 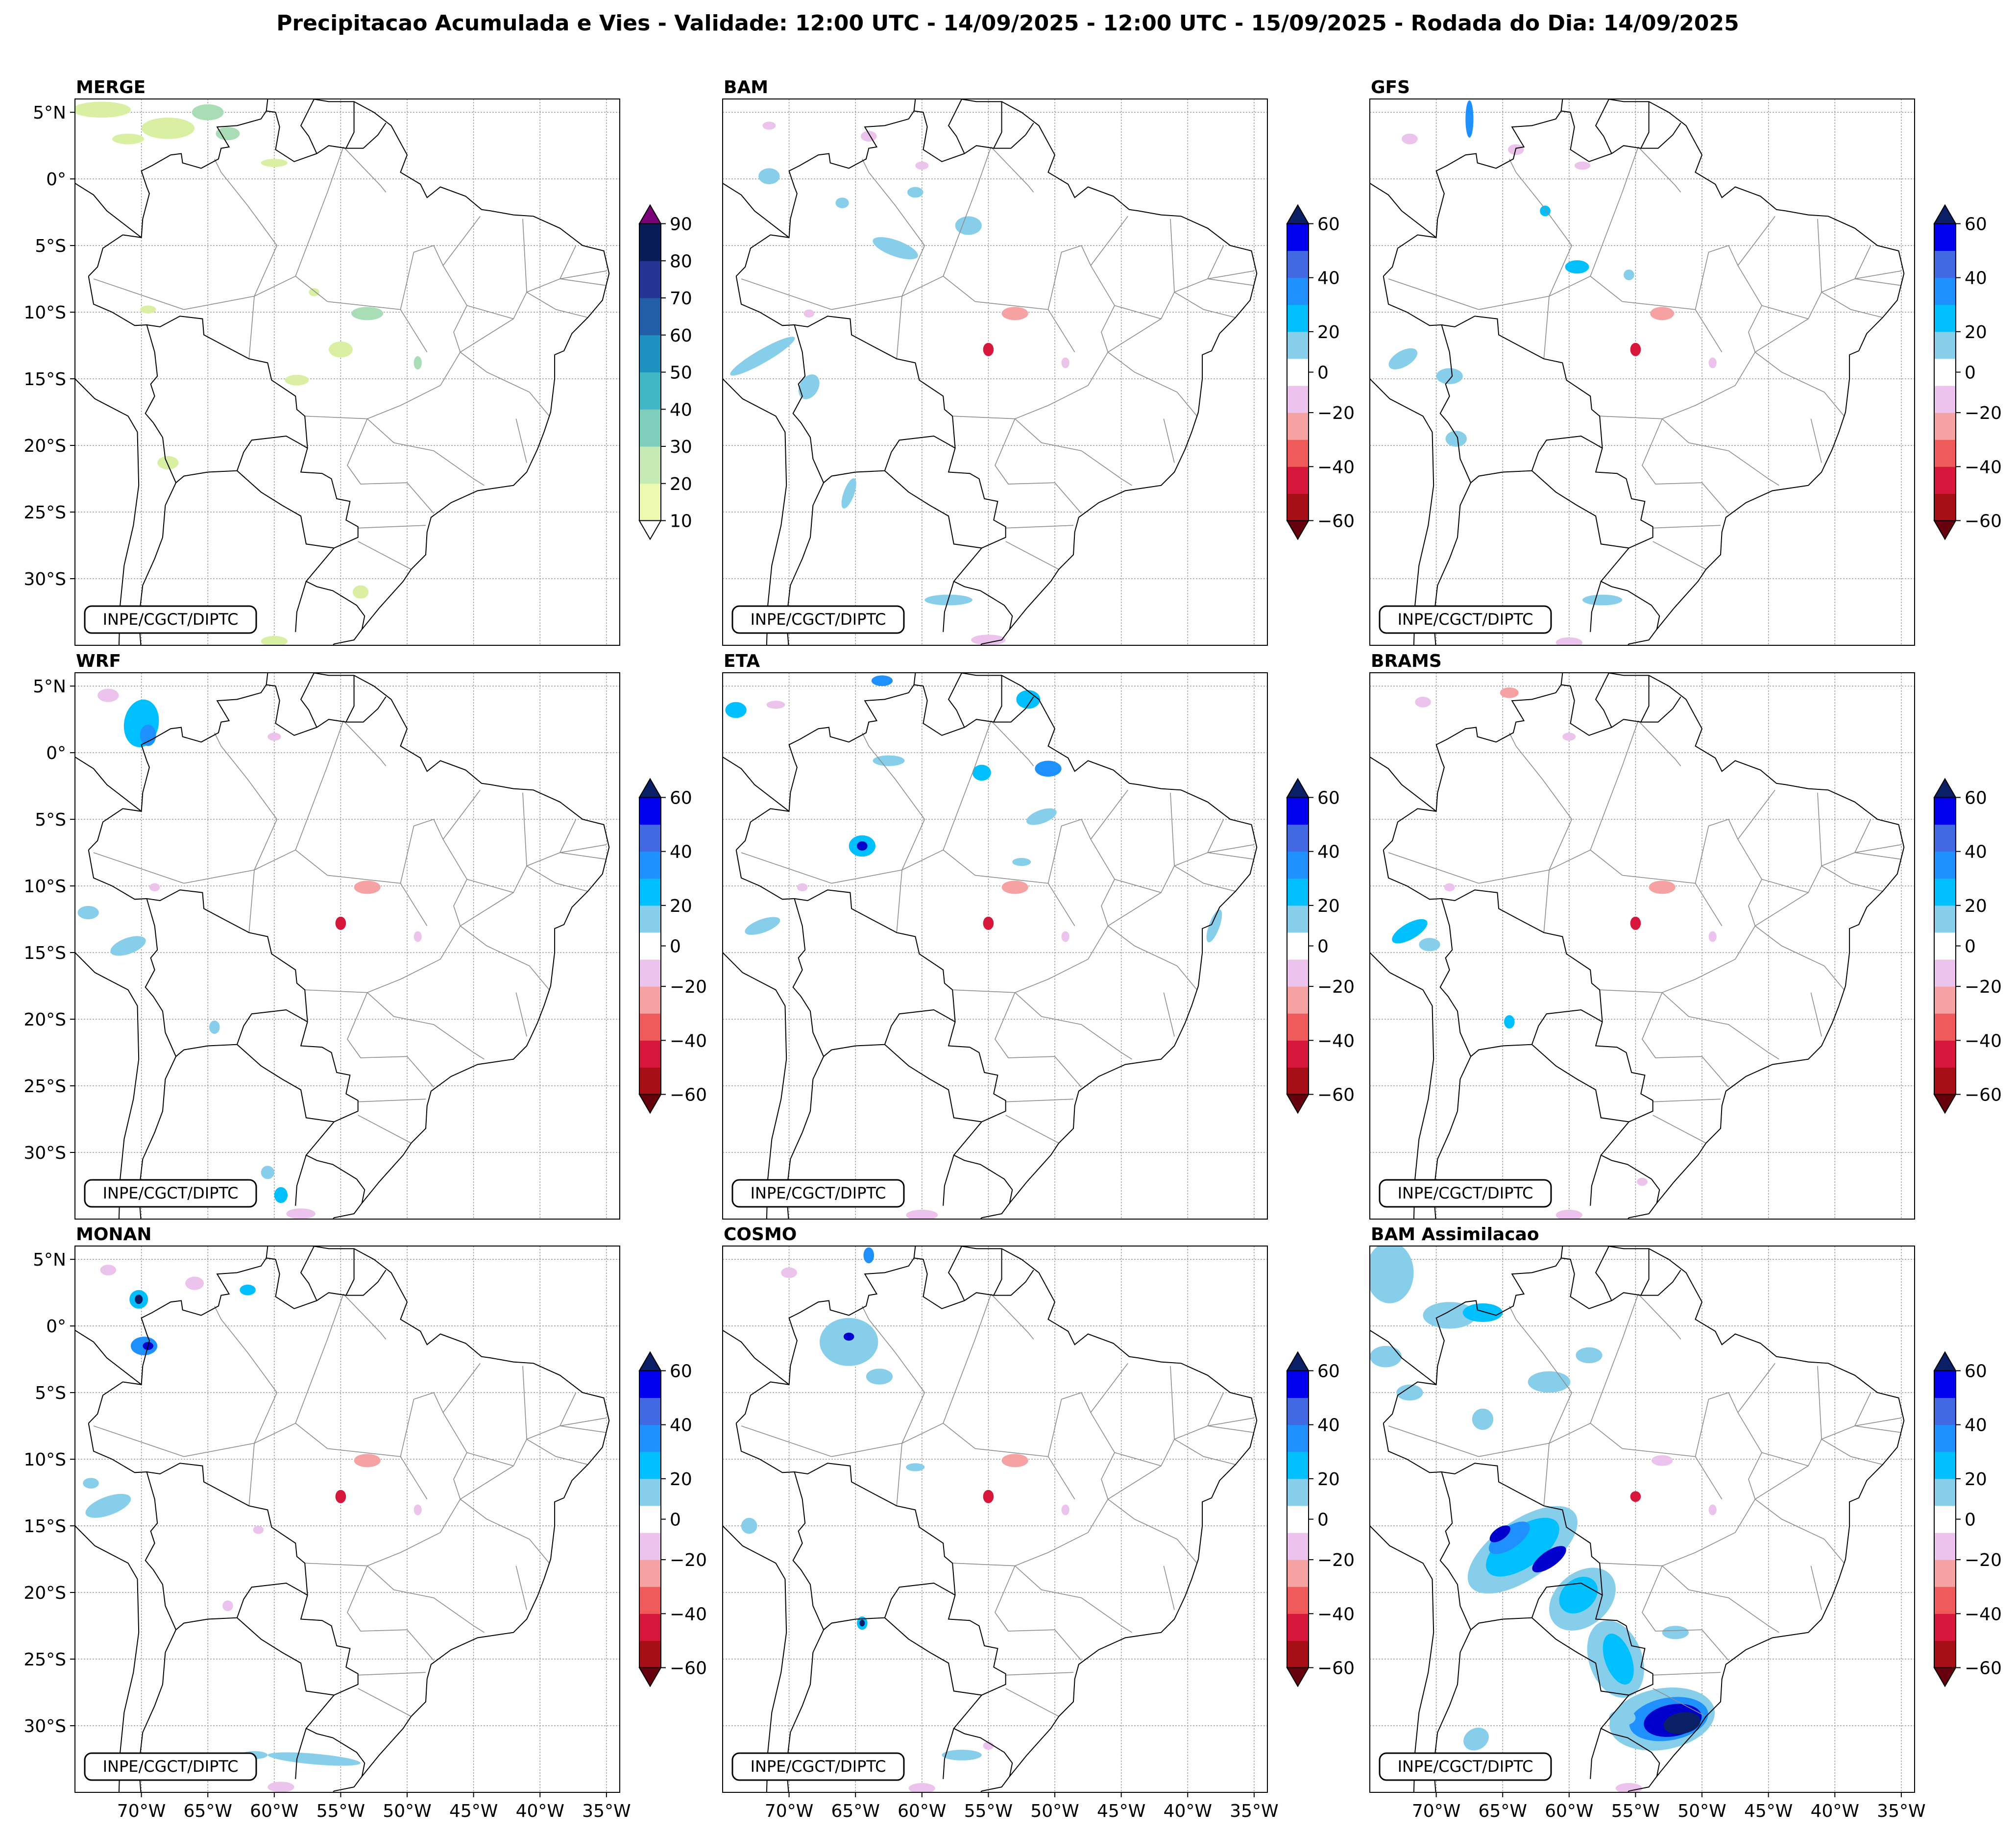 I want to click on lon-tick-label: 45°W, so click(x=1121, y=1811).